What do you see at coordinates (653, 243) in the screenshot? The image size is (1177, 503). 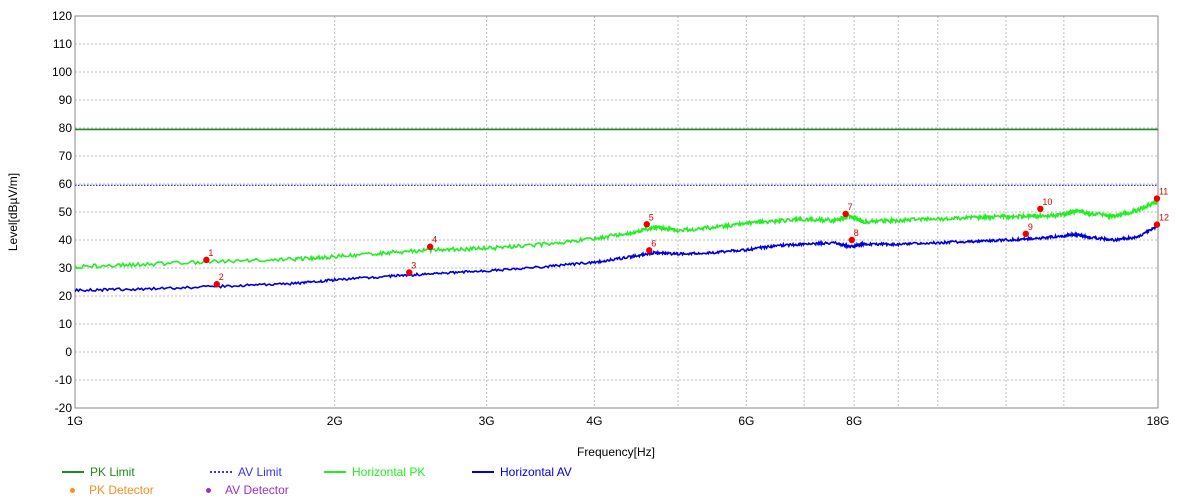 I see `marker-label-6: 6` at bounding box center [653, 243].